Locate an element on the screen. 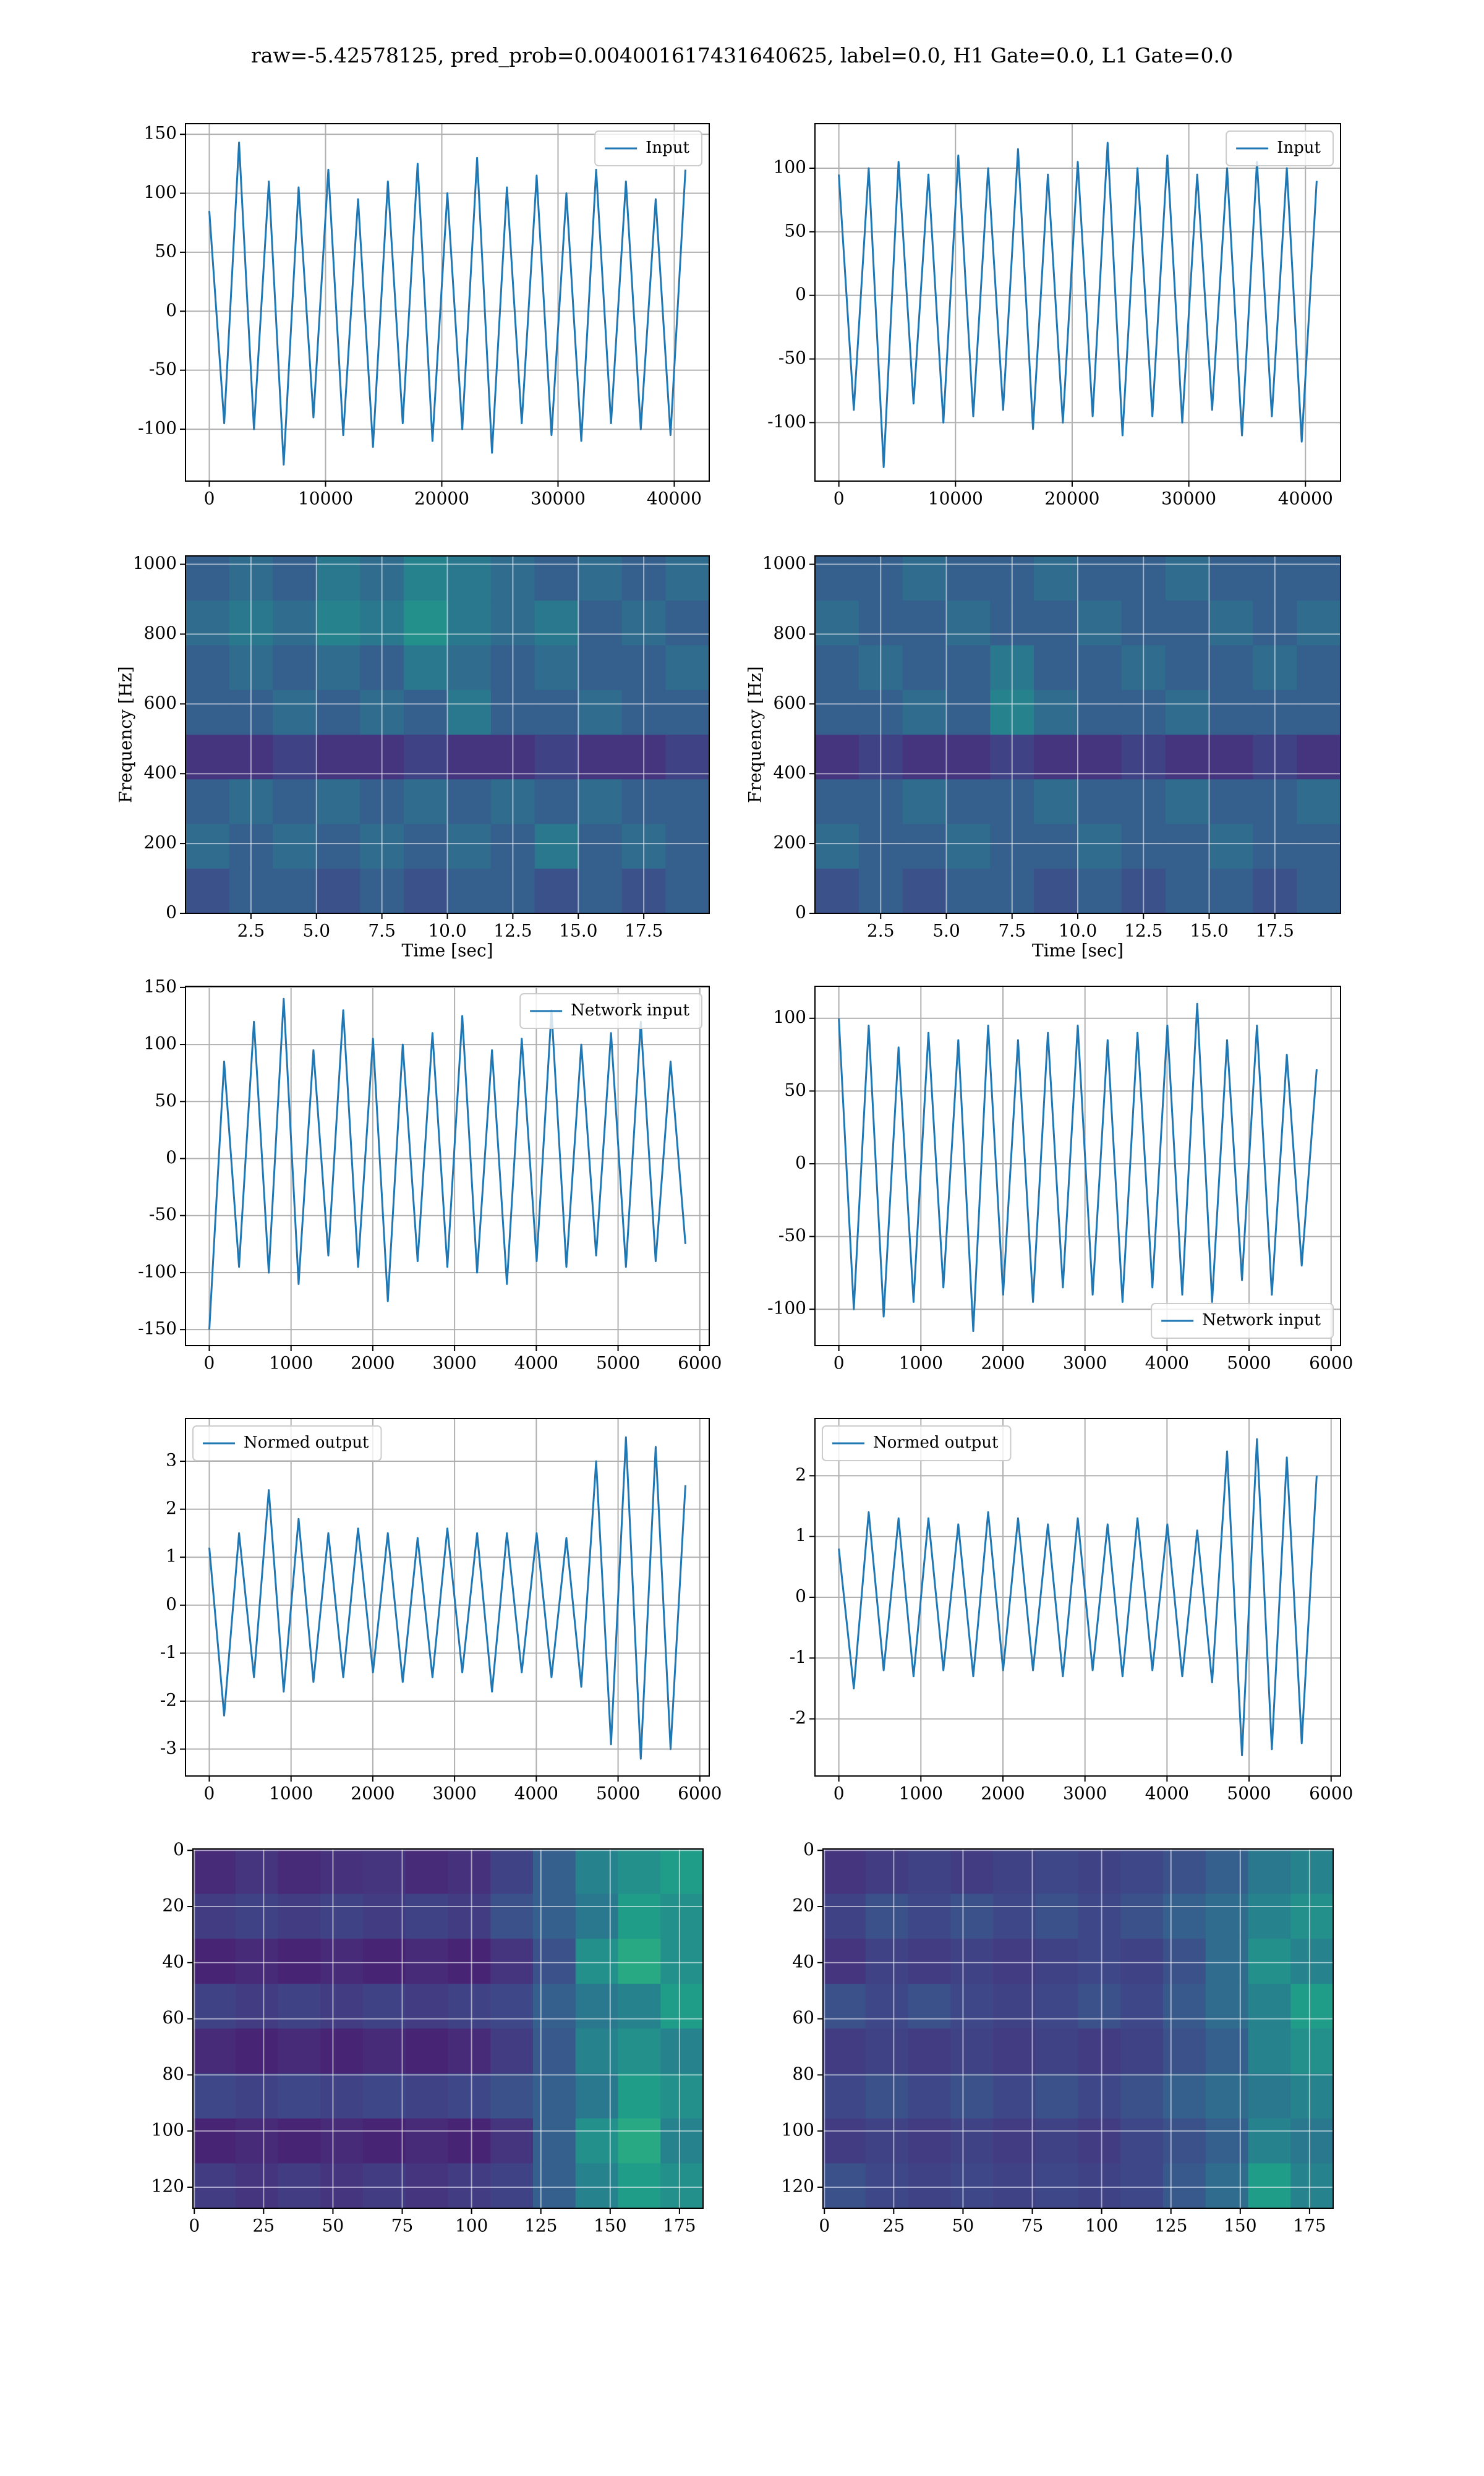 The image size is (1484, 2476). legend-box is located at coordinates (648, 148).